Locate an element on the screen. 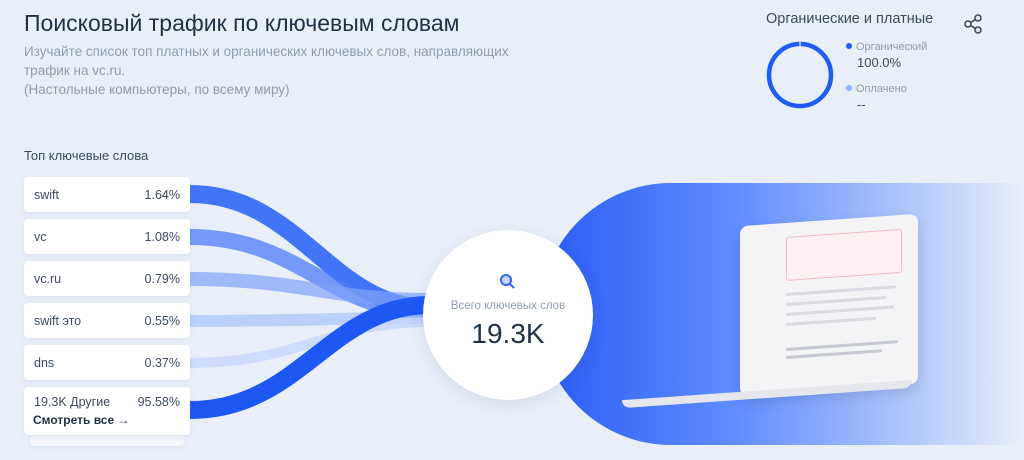 This screenshot has width=1024, height=460. flow-dns is located at coordinates (310, 342).